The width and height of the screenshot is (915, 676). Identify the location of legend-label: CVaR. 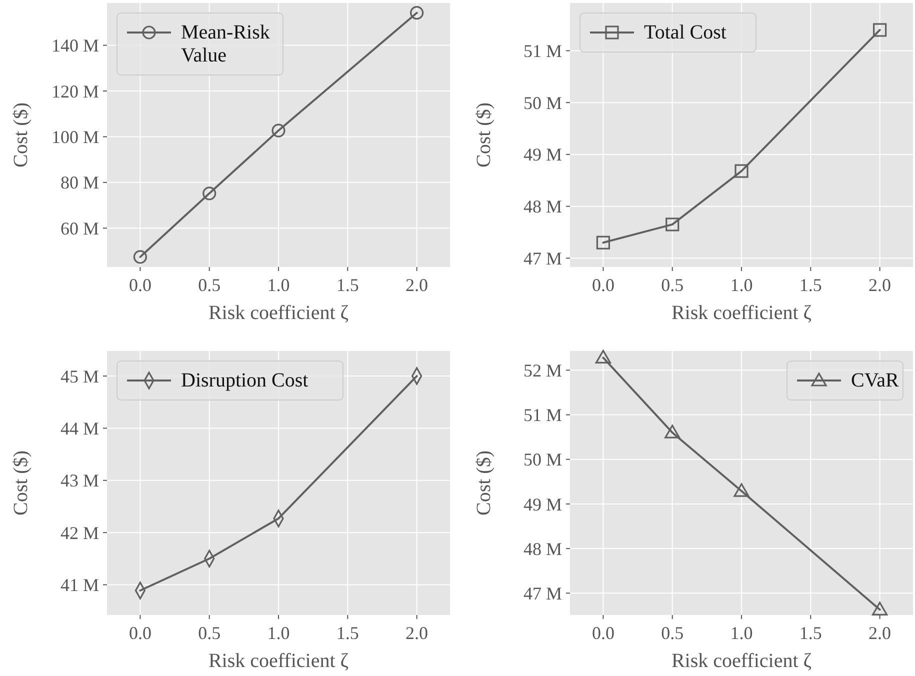
(875, 380).